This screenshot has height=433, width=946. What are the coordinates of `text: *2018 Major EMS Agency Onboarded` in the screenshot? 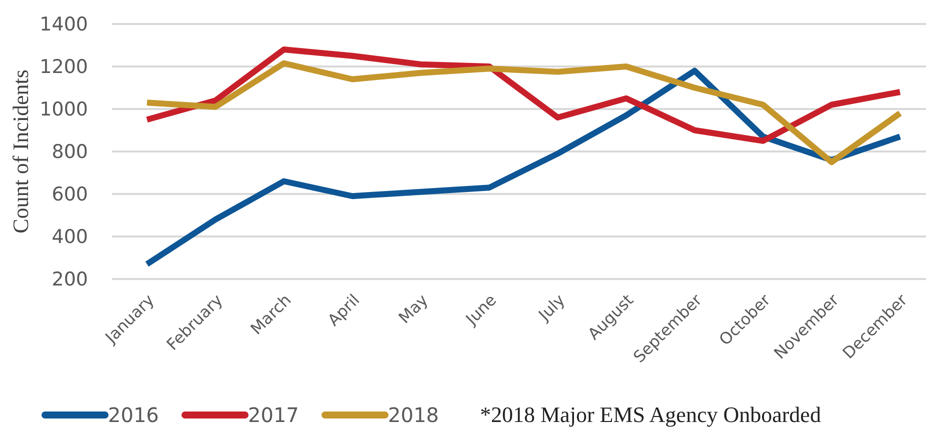 It's located at (650, 414).